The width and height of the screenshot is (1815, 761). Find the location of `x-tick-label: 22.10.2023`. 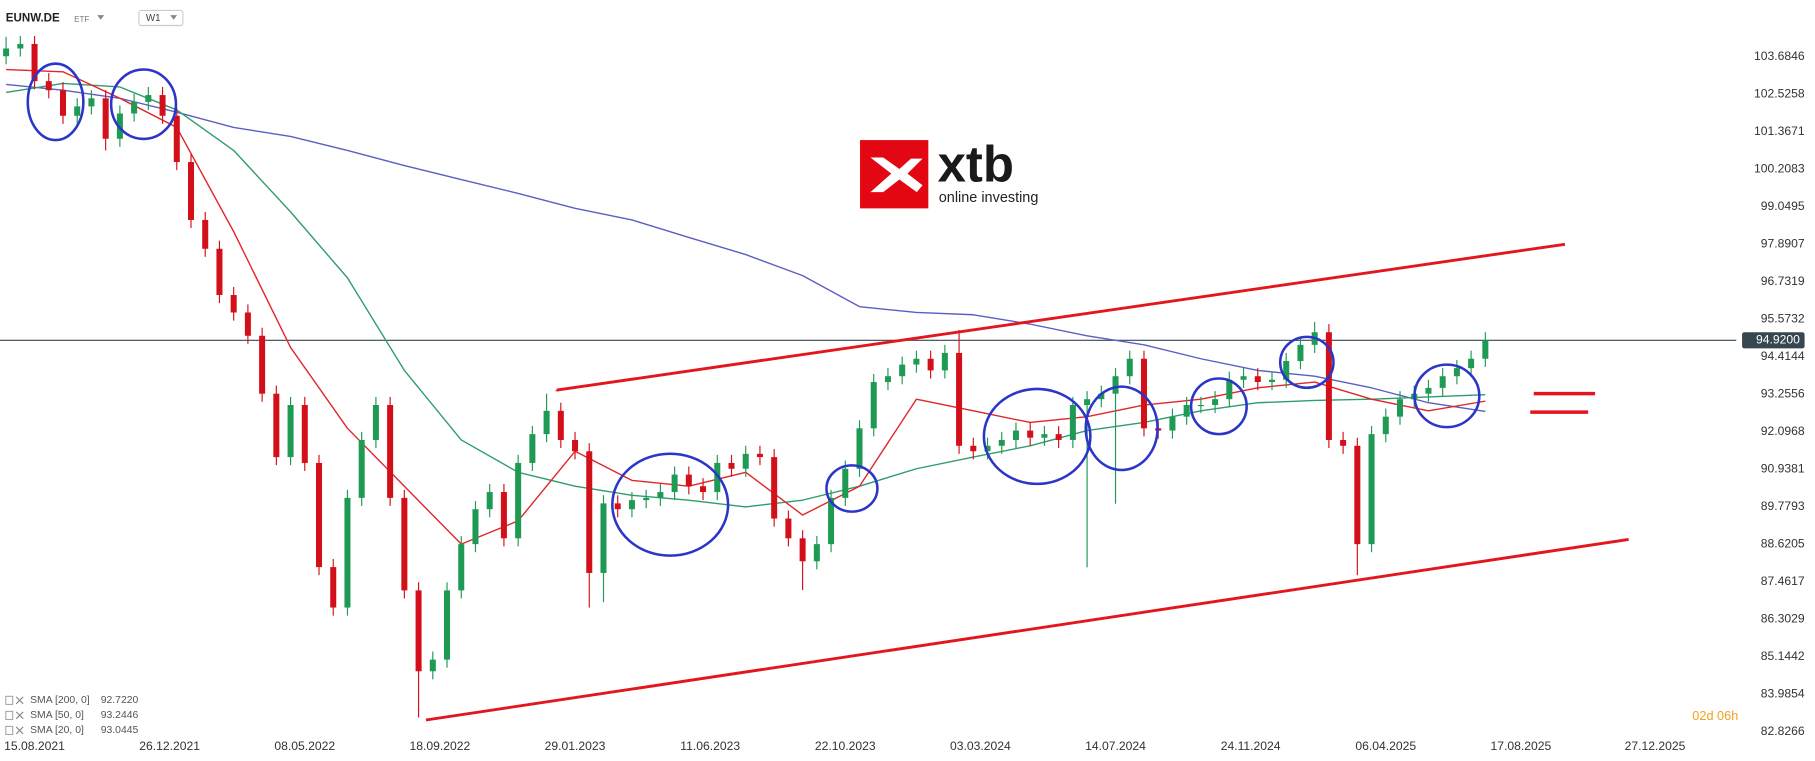

x-tick-label: 22.10.2023 is located at coordinates (845, 746).